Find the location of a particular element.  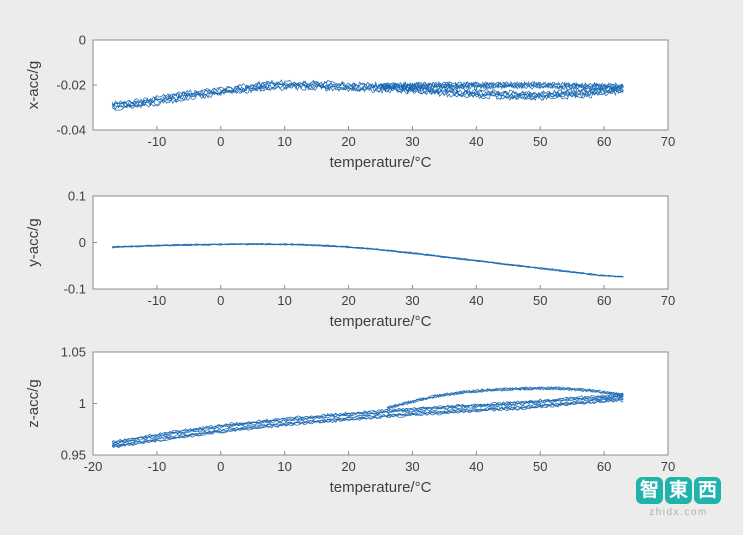

plot-area-y-acc-g is located at coordinates (380, 242).